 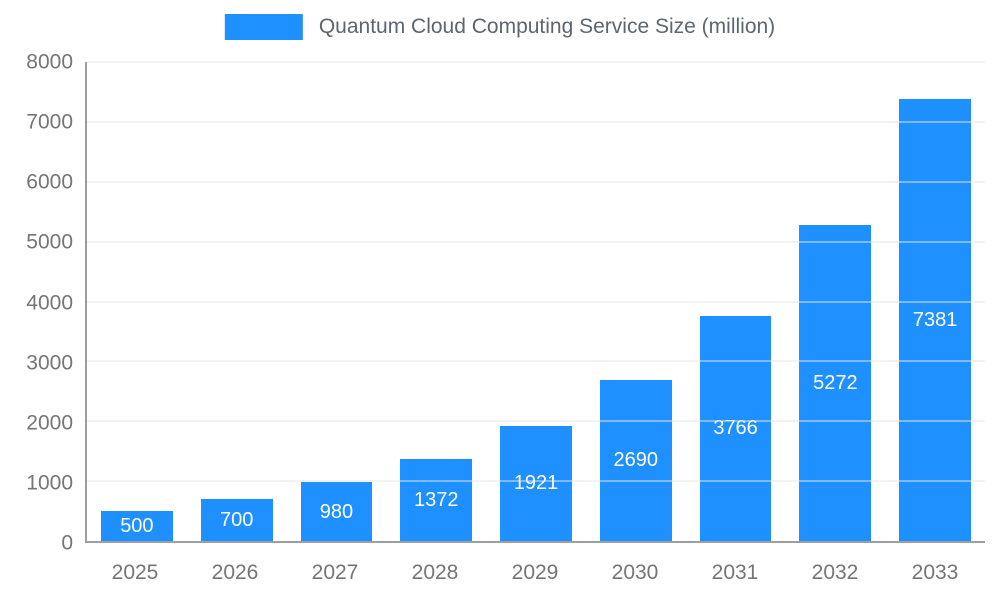 I want to click on x-tick-label: 2025, so click(x=135, y=572).